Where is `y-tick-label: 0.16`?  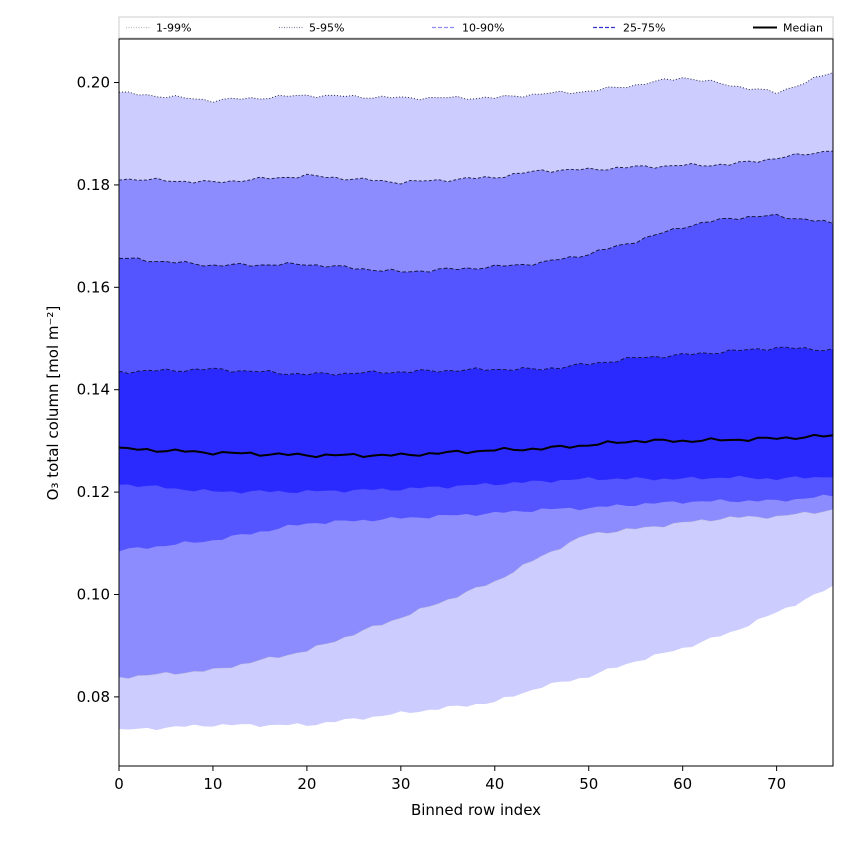 y-tick-label: 0.16 is located at coordinates (93, 287).